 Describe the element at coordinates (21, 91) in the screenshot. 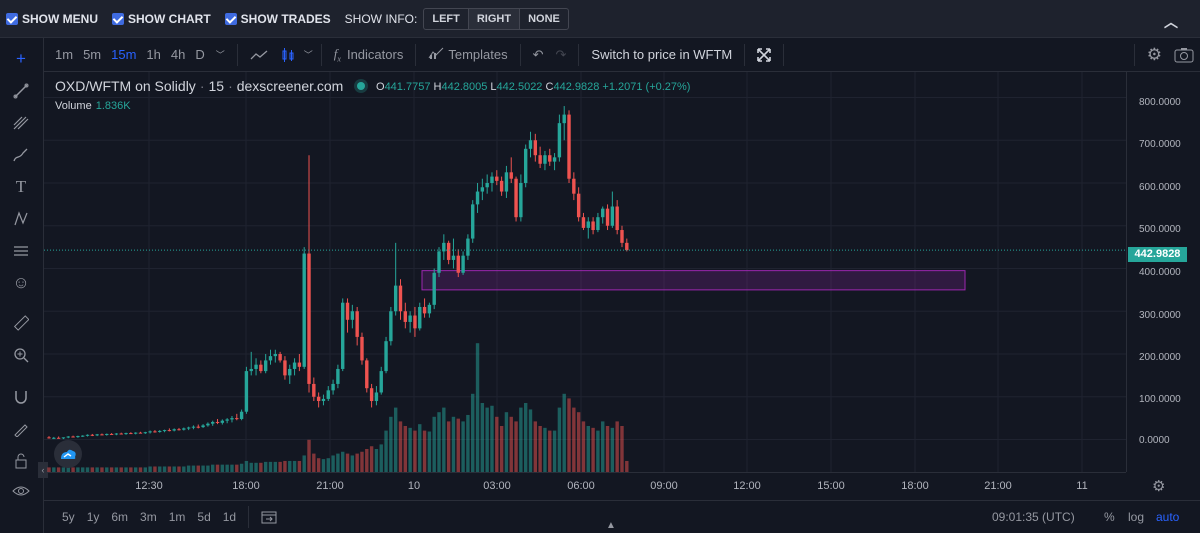

I see `trend-line-icon` at that location.